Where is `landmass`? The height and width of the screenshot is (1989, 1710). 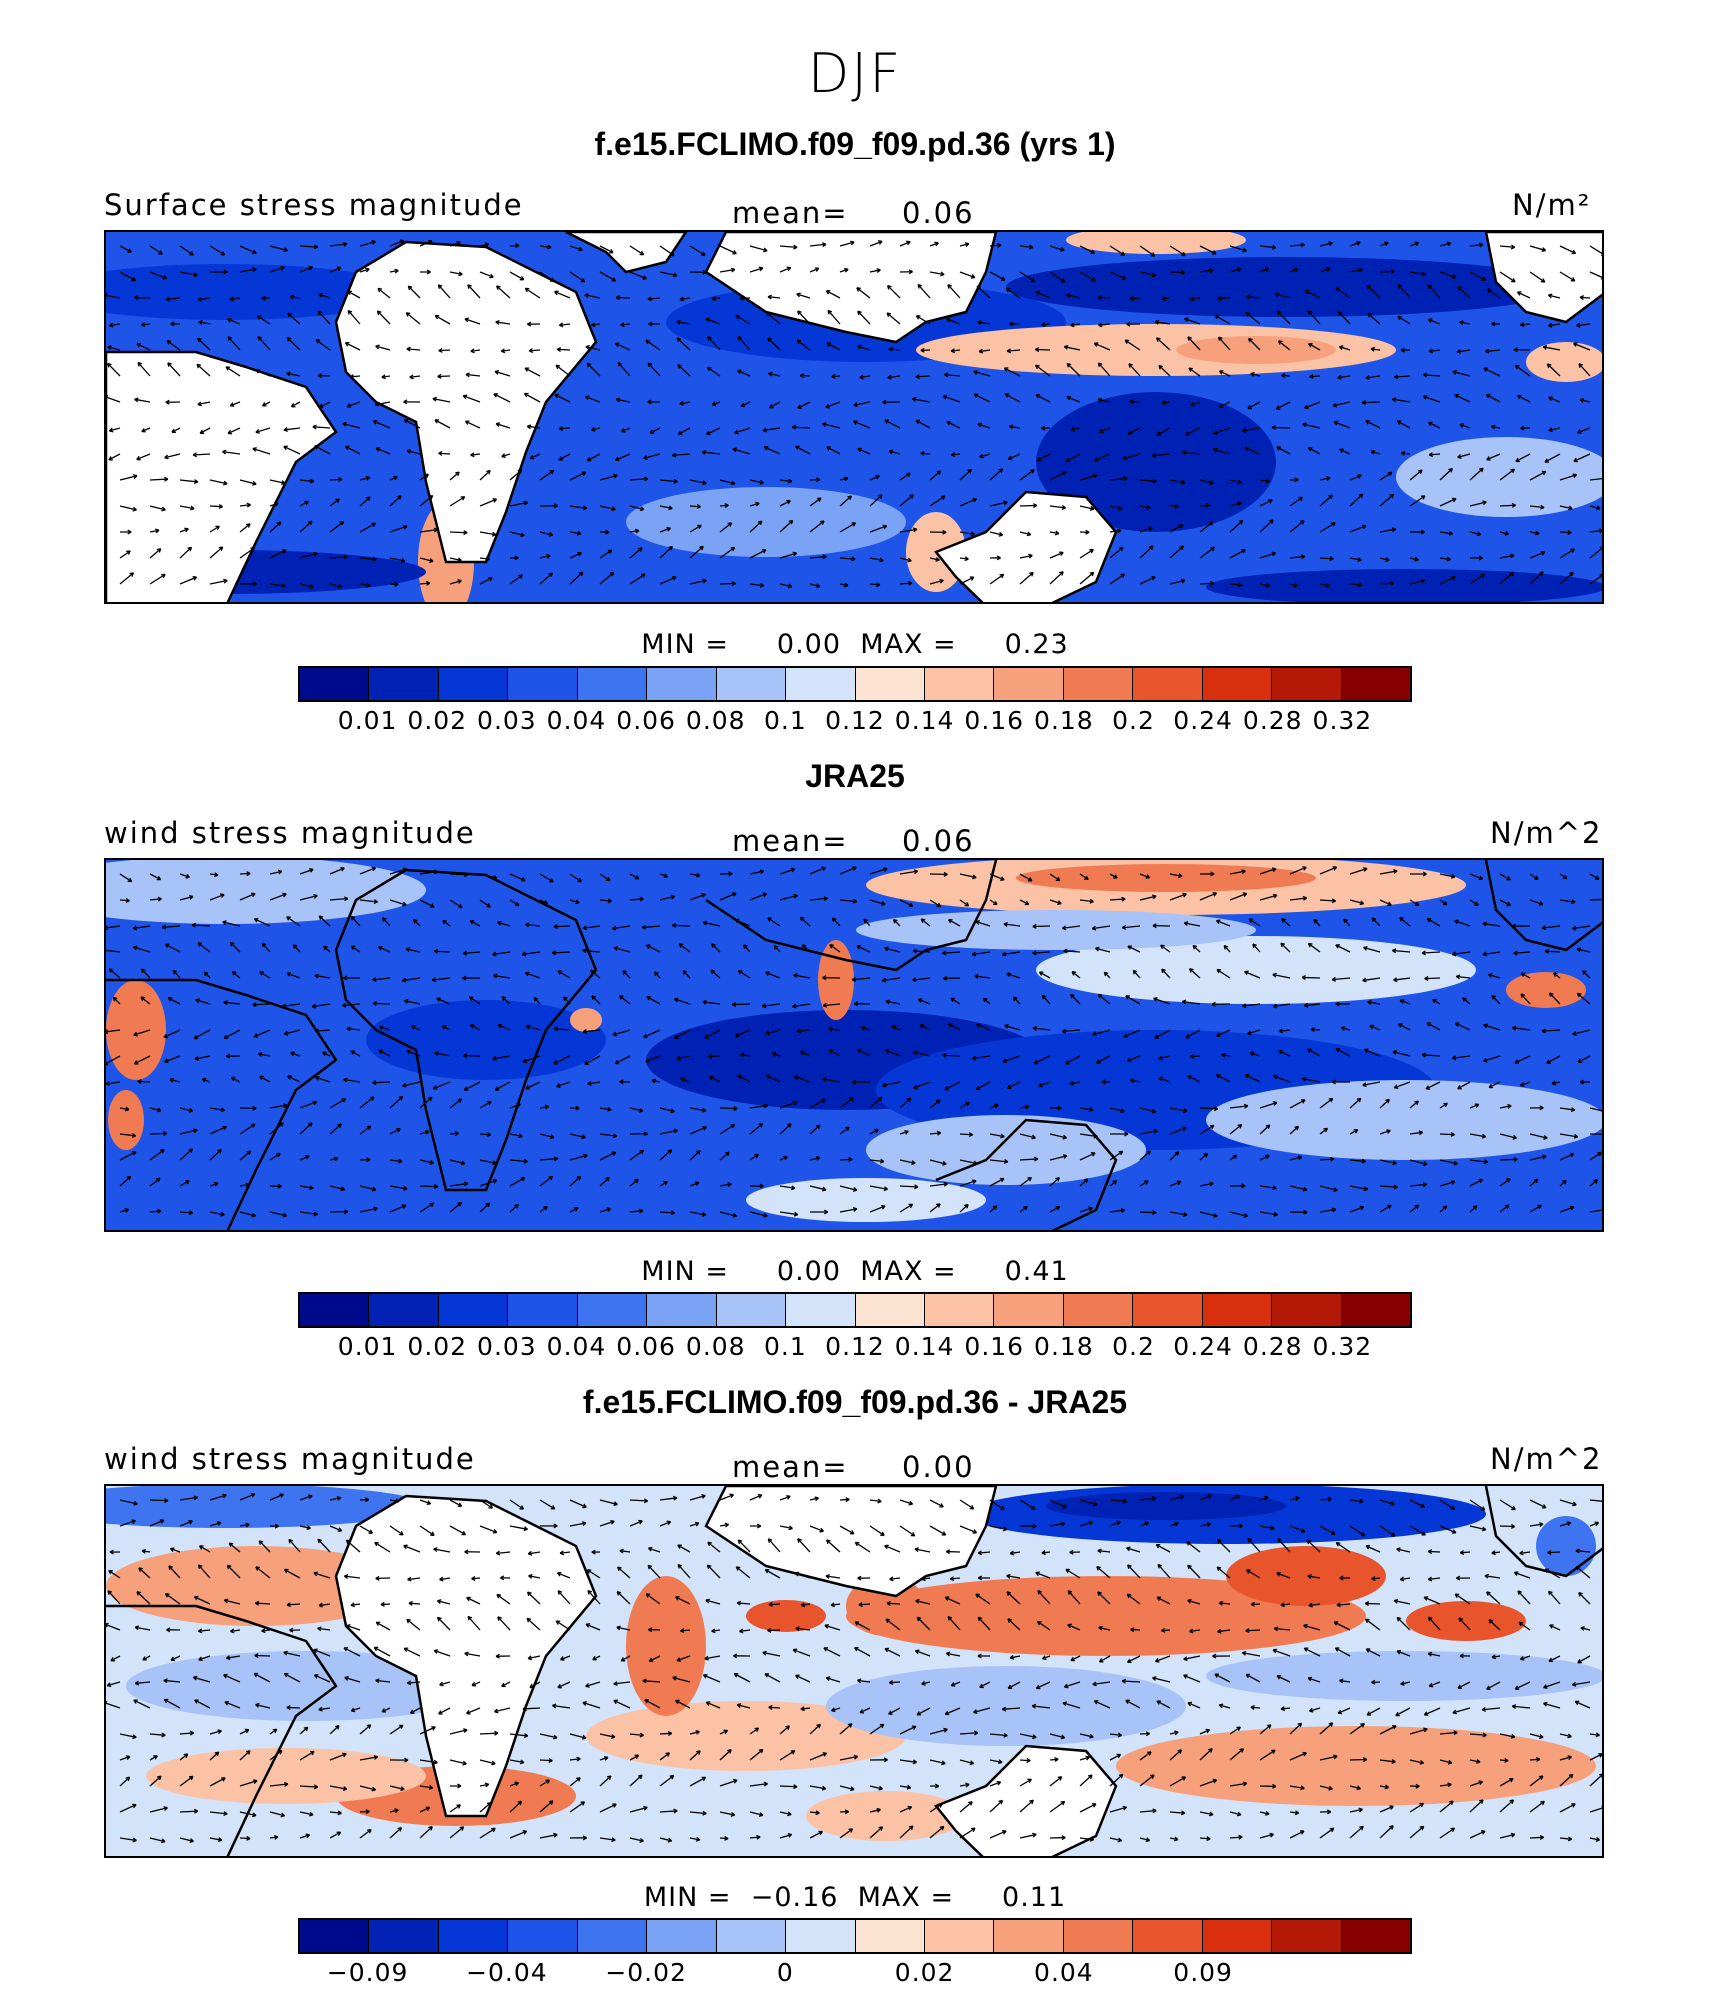
landmass is located at coordinates (1025, 1800).